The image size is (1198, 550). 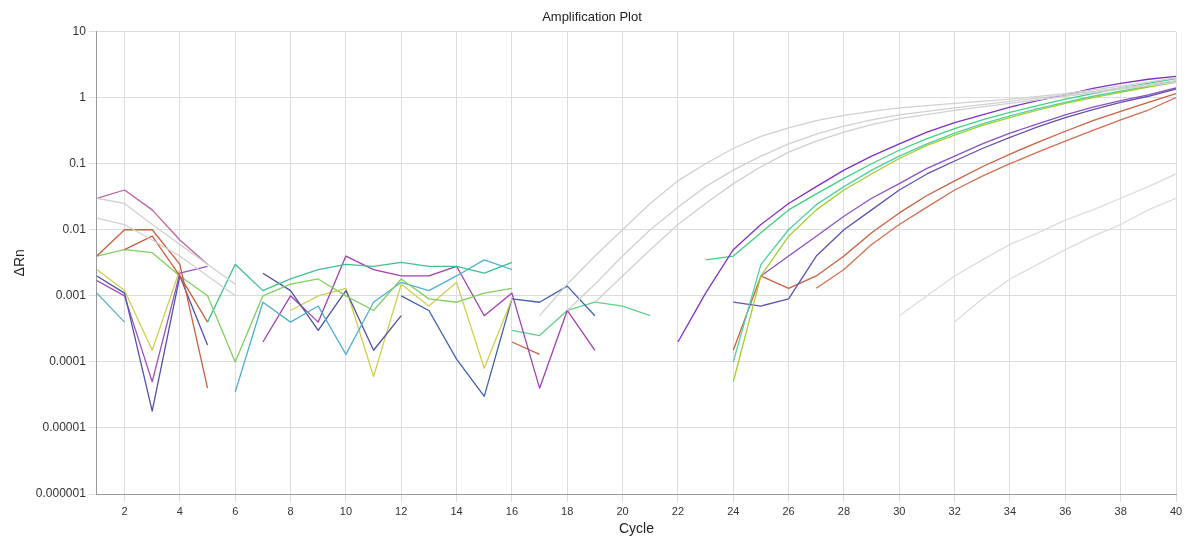 I want to click on x-tick-label: 40, so click(x=1176, y=510).